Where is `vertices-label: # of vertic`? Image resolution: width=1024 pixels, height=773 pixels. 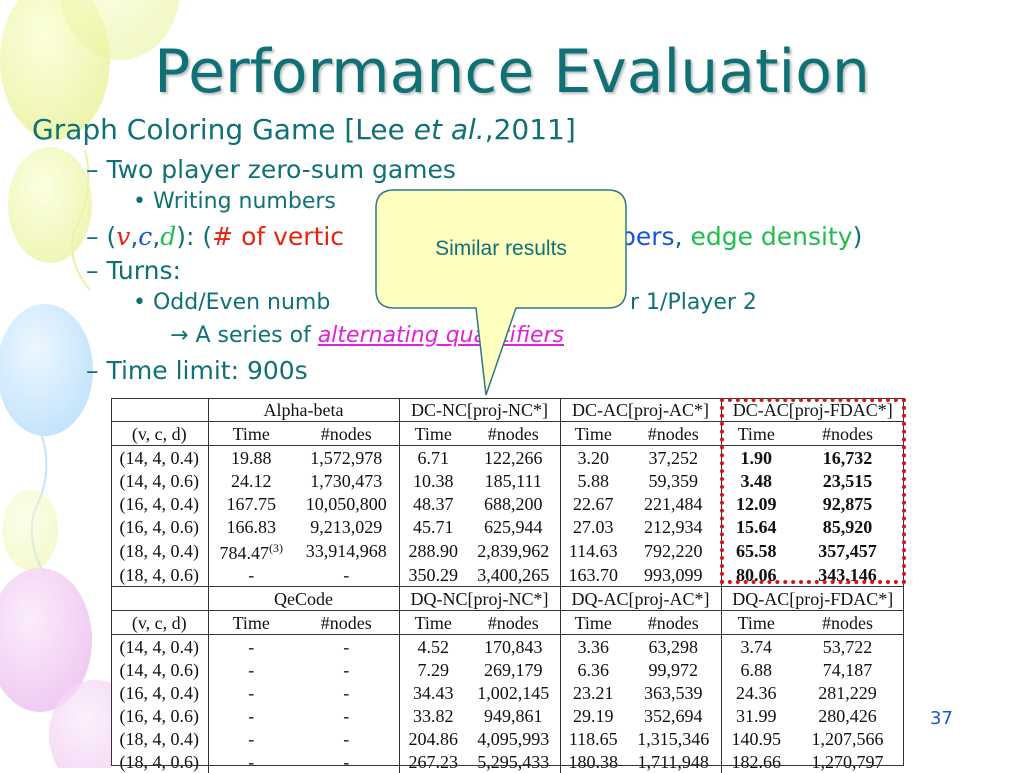 vertices-label: # of vertic is located at coordinates (278, 236).